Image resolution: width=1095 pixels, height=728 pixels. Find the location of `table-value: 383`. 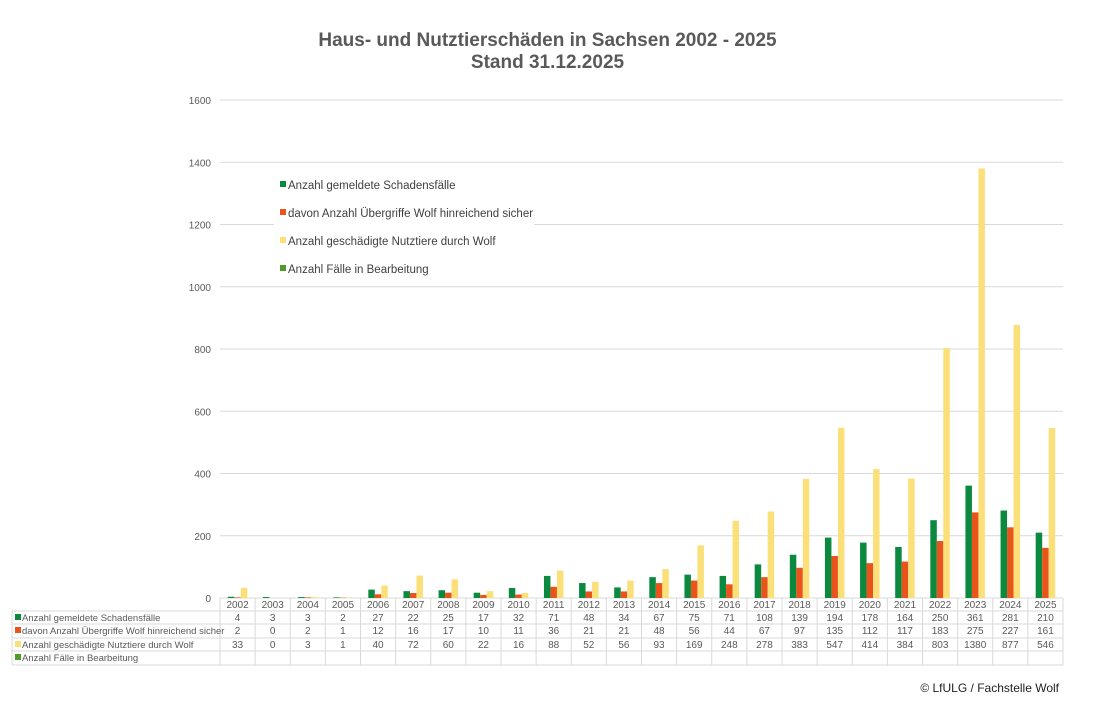

table-value: 383 is located at coordinates (799, 645).